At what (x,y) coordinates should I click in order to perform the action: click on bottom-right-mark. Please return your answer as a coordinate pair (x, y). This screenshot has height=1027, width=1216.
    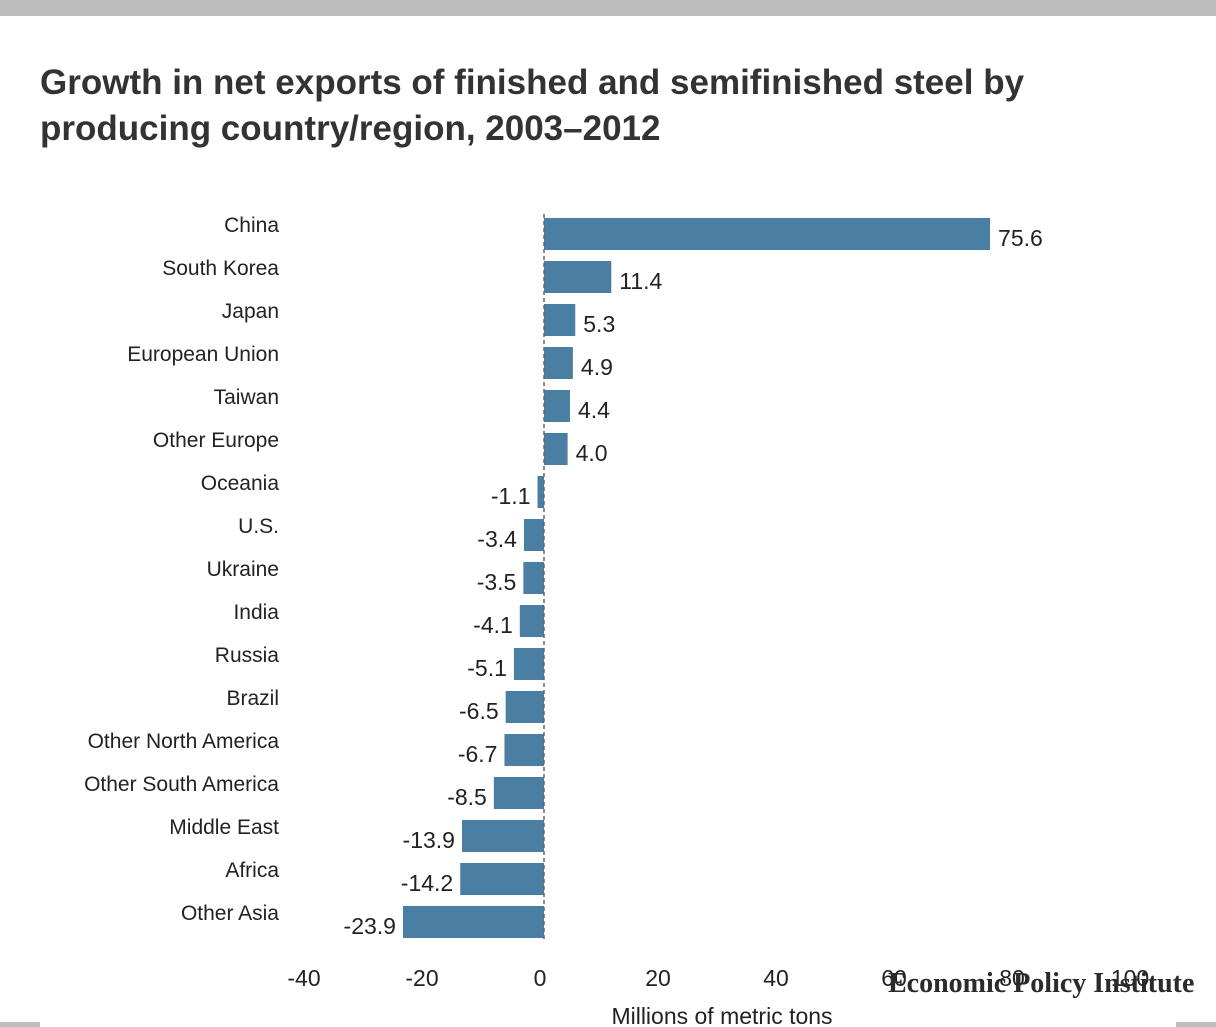
    Looking at the image, I should click on (1196, 1024).